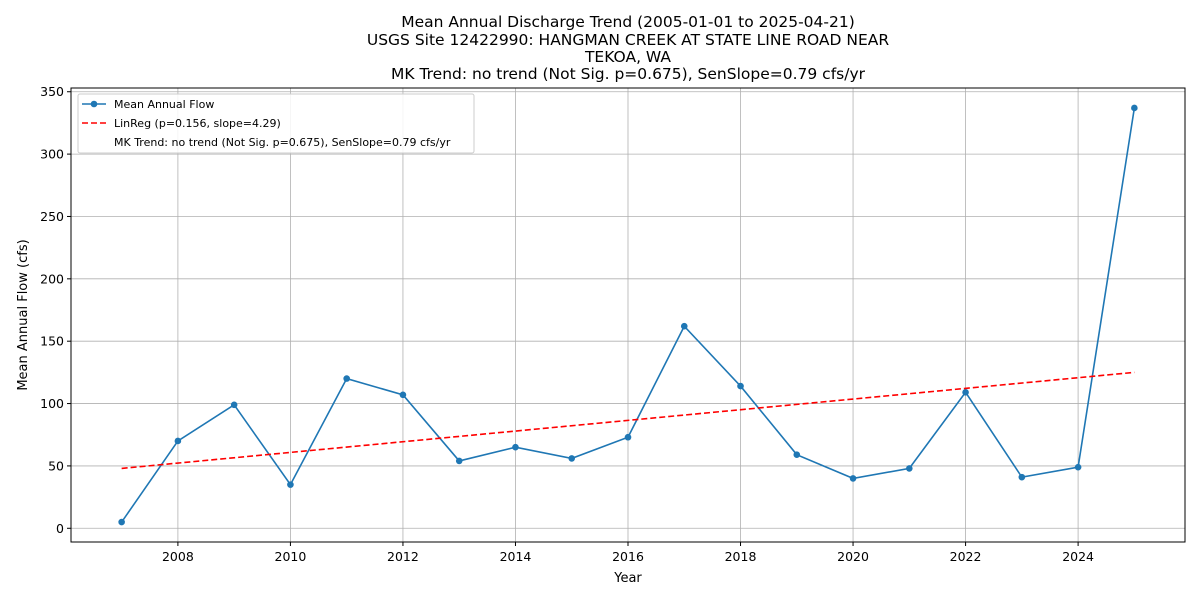 The height and width of the screenshot is (600, 1200). Describe the element at coordinates (516, 556) in the screenshot. I see `x-tick-label: 2014` at that location.